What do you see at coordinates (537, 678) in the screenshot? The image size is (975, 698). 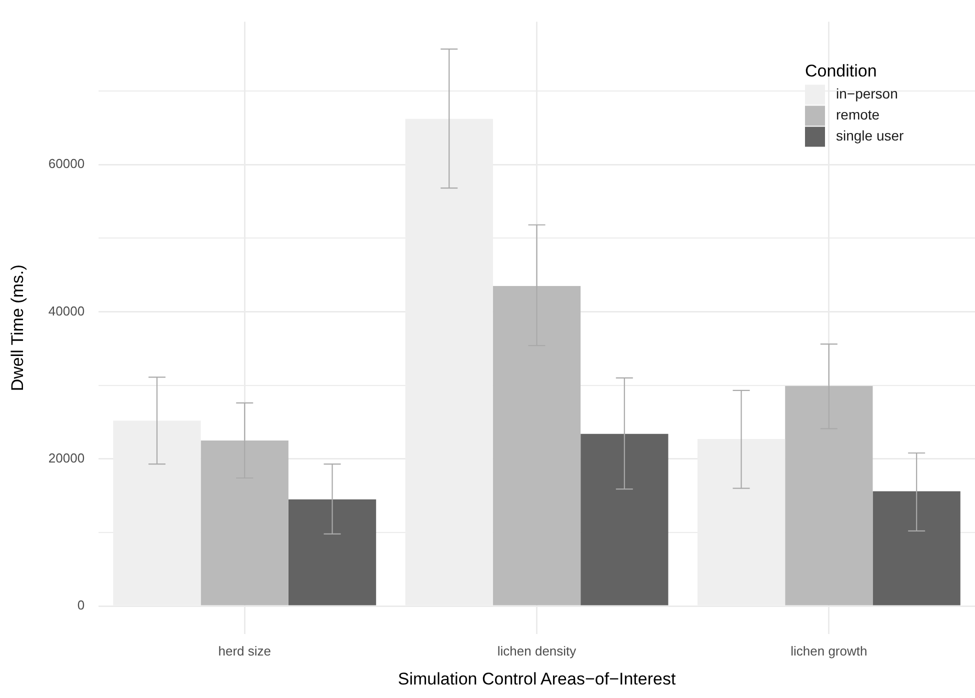 I see `x-axis-title: Simulation Control Areas−of−Interest` at bounding box center [537, 678].